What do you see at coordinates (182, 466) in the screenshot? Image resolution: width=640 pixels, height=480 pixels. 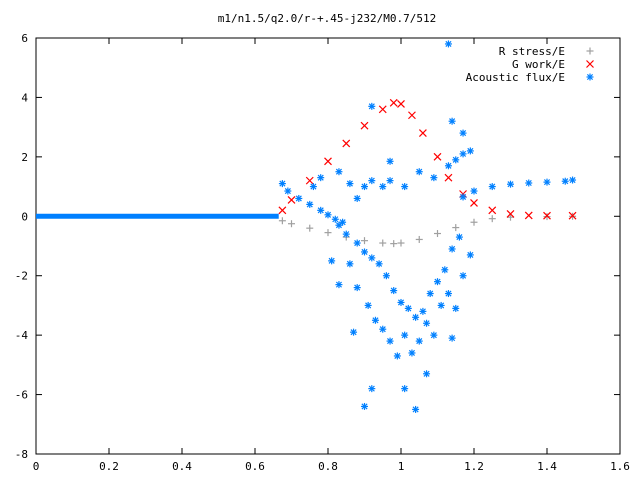 I see `x-tick-label: 0.4` at bounding box center [182, 466].